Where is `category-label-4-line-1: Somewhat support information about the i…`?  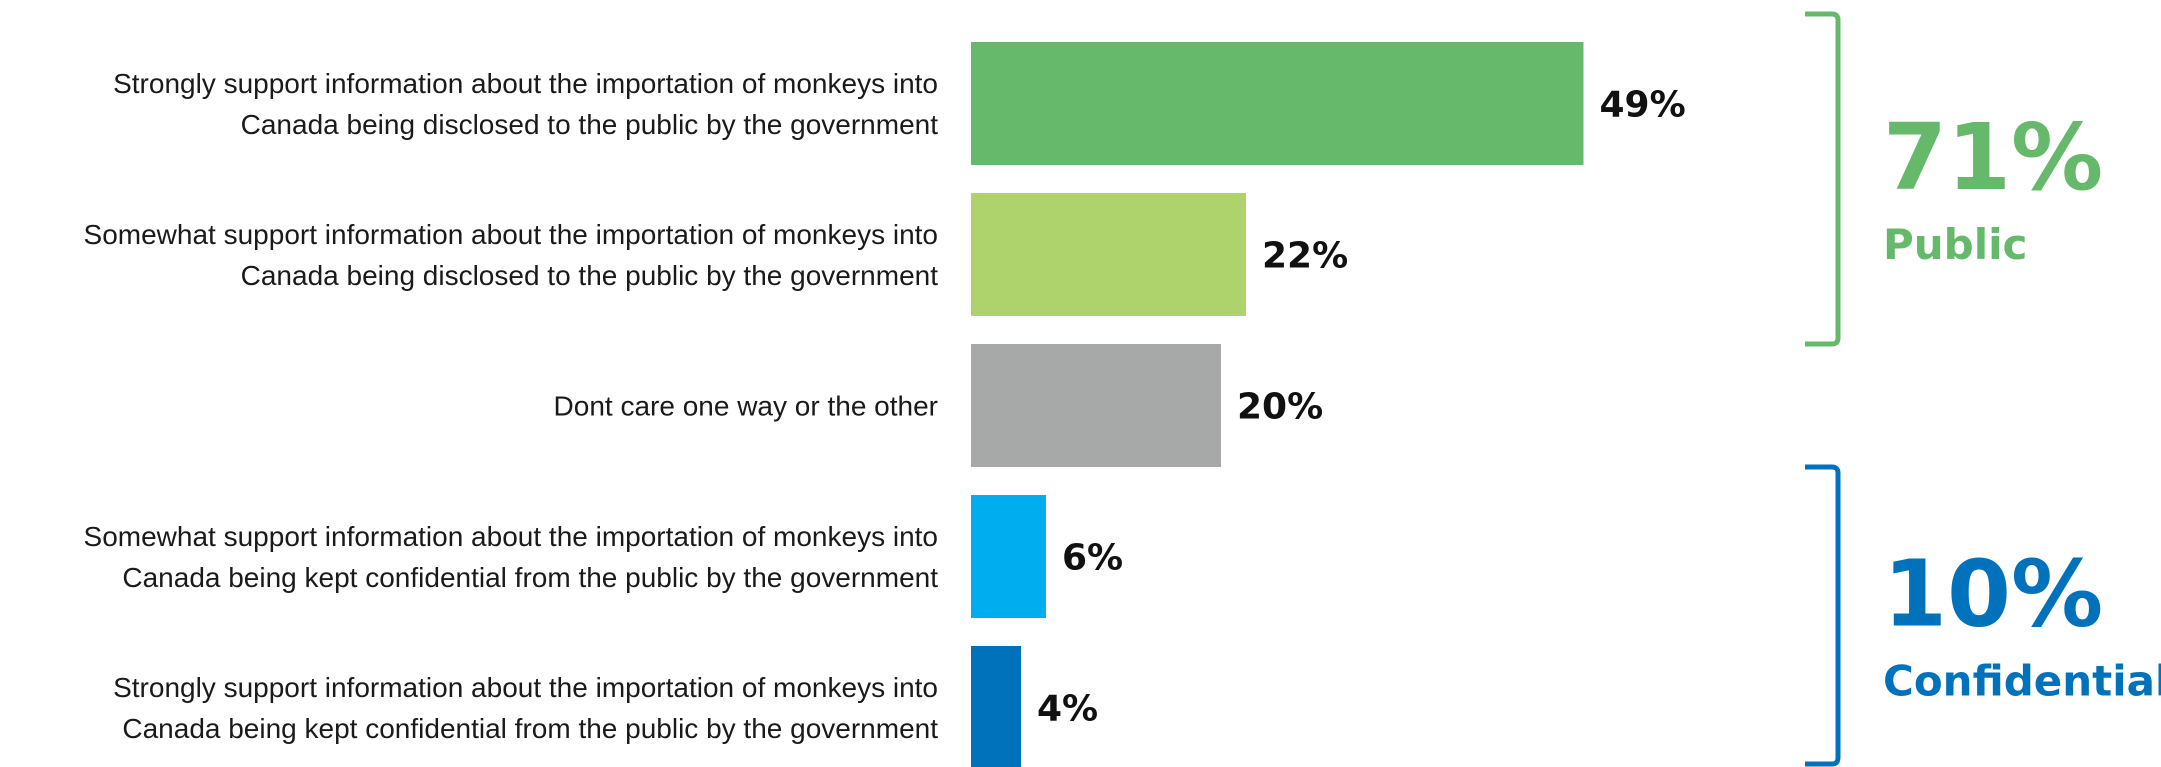 category-label-4-line-1: Somewhat support information about the i… is located at coordinates (511, 536).